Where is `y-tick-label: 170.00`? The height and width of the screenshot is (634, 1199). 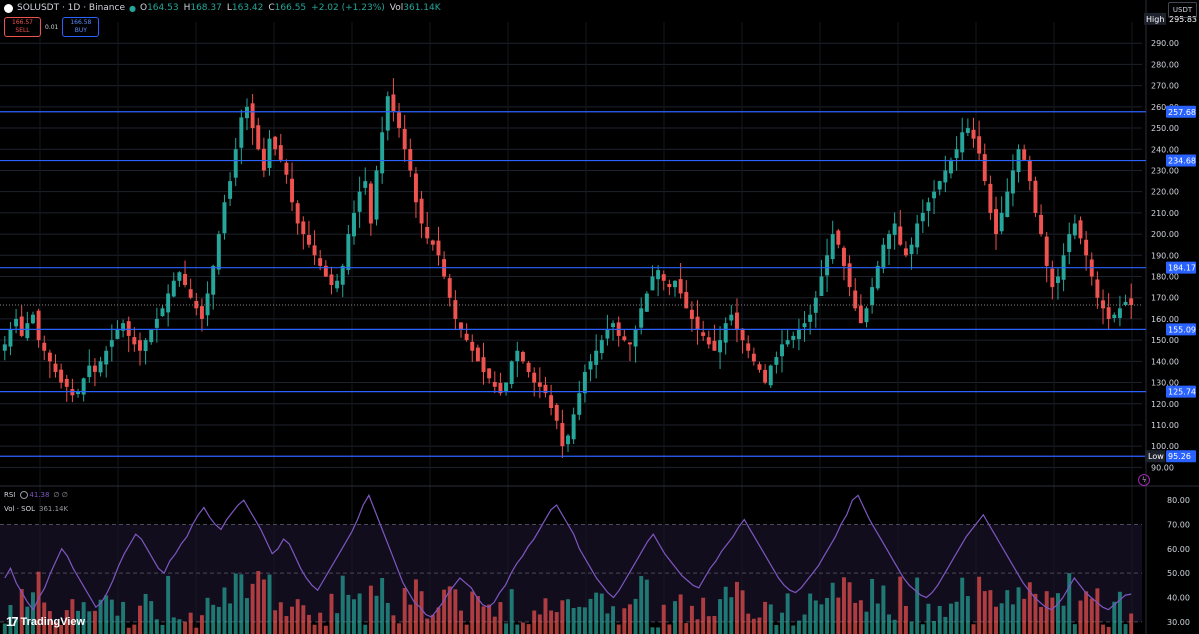 y-tick-label: 170.00 is located at coordinates (1165, 298).